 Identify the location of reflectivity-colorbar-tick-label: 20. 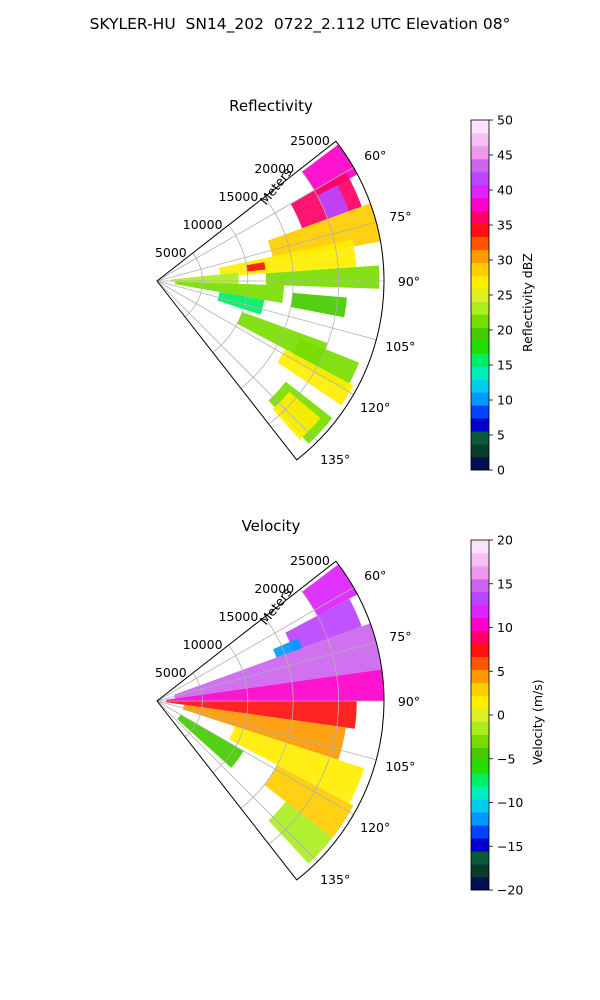
(505, 330).